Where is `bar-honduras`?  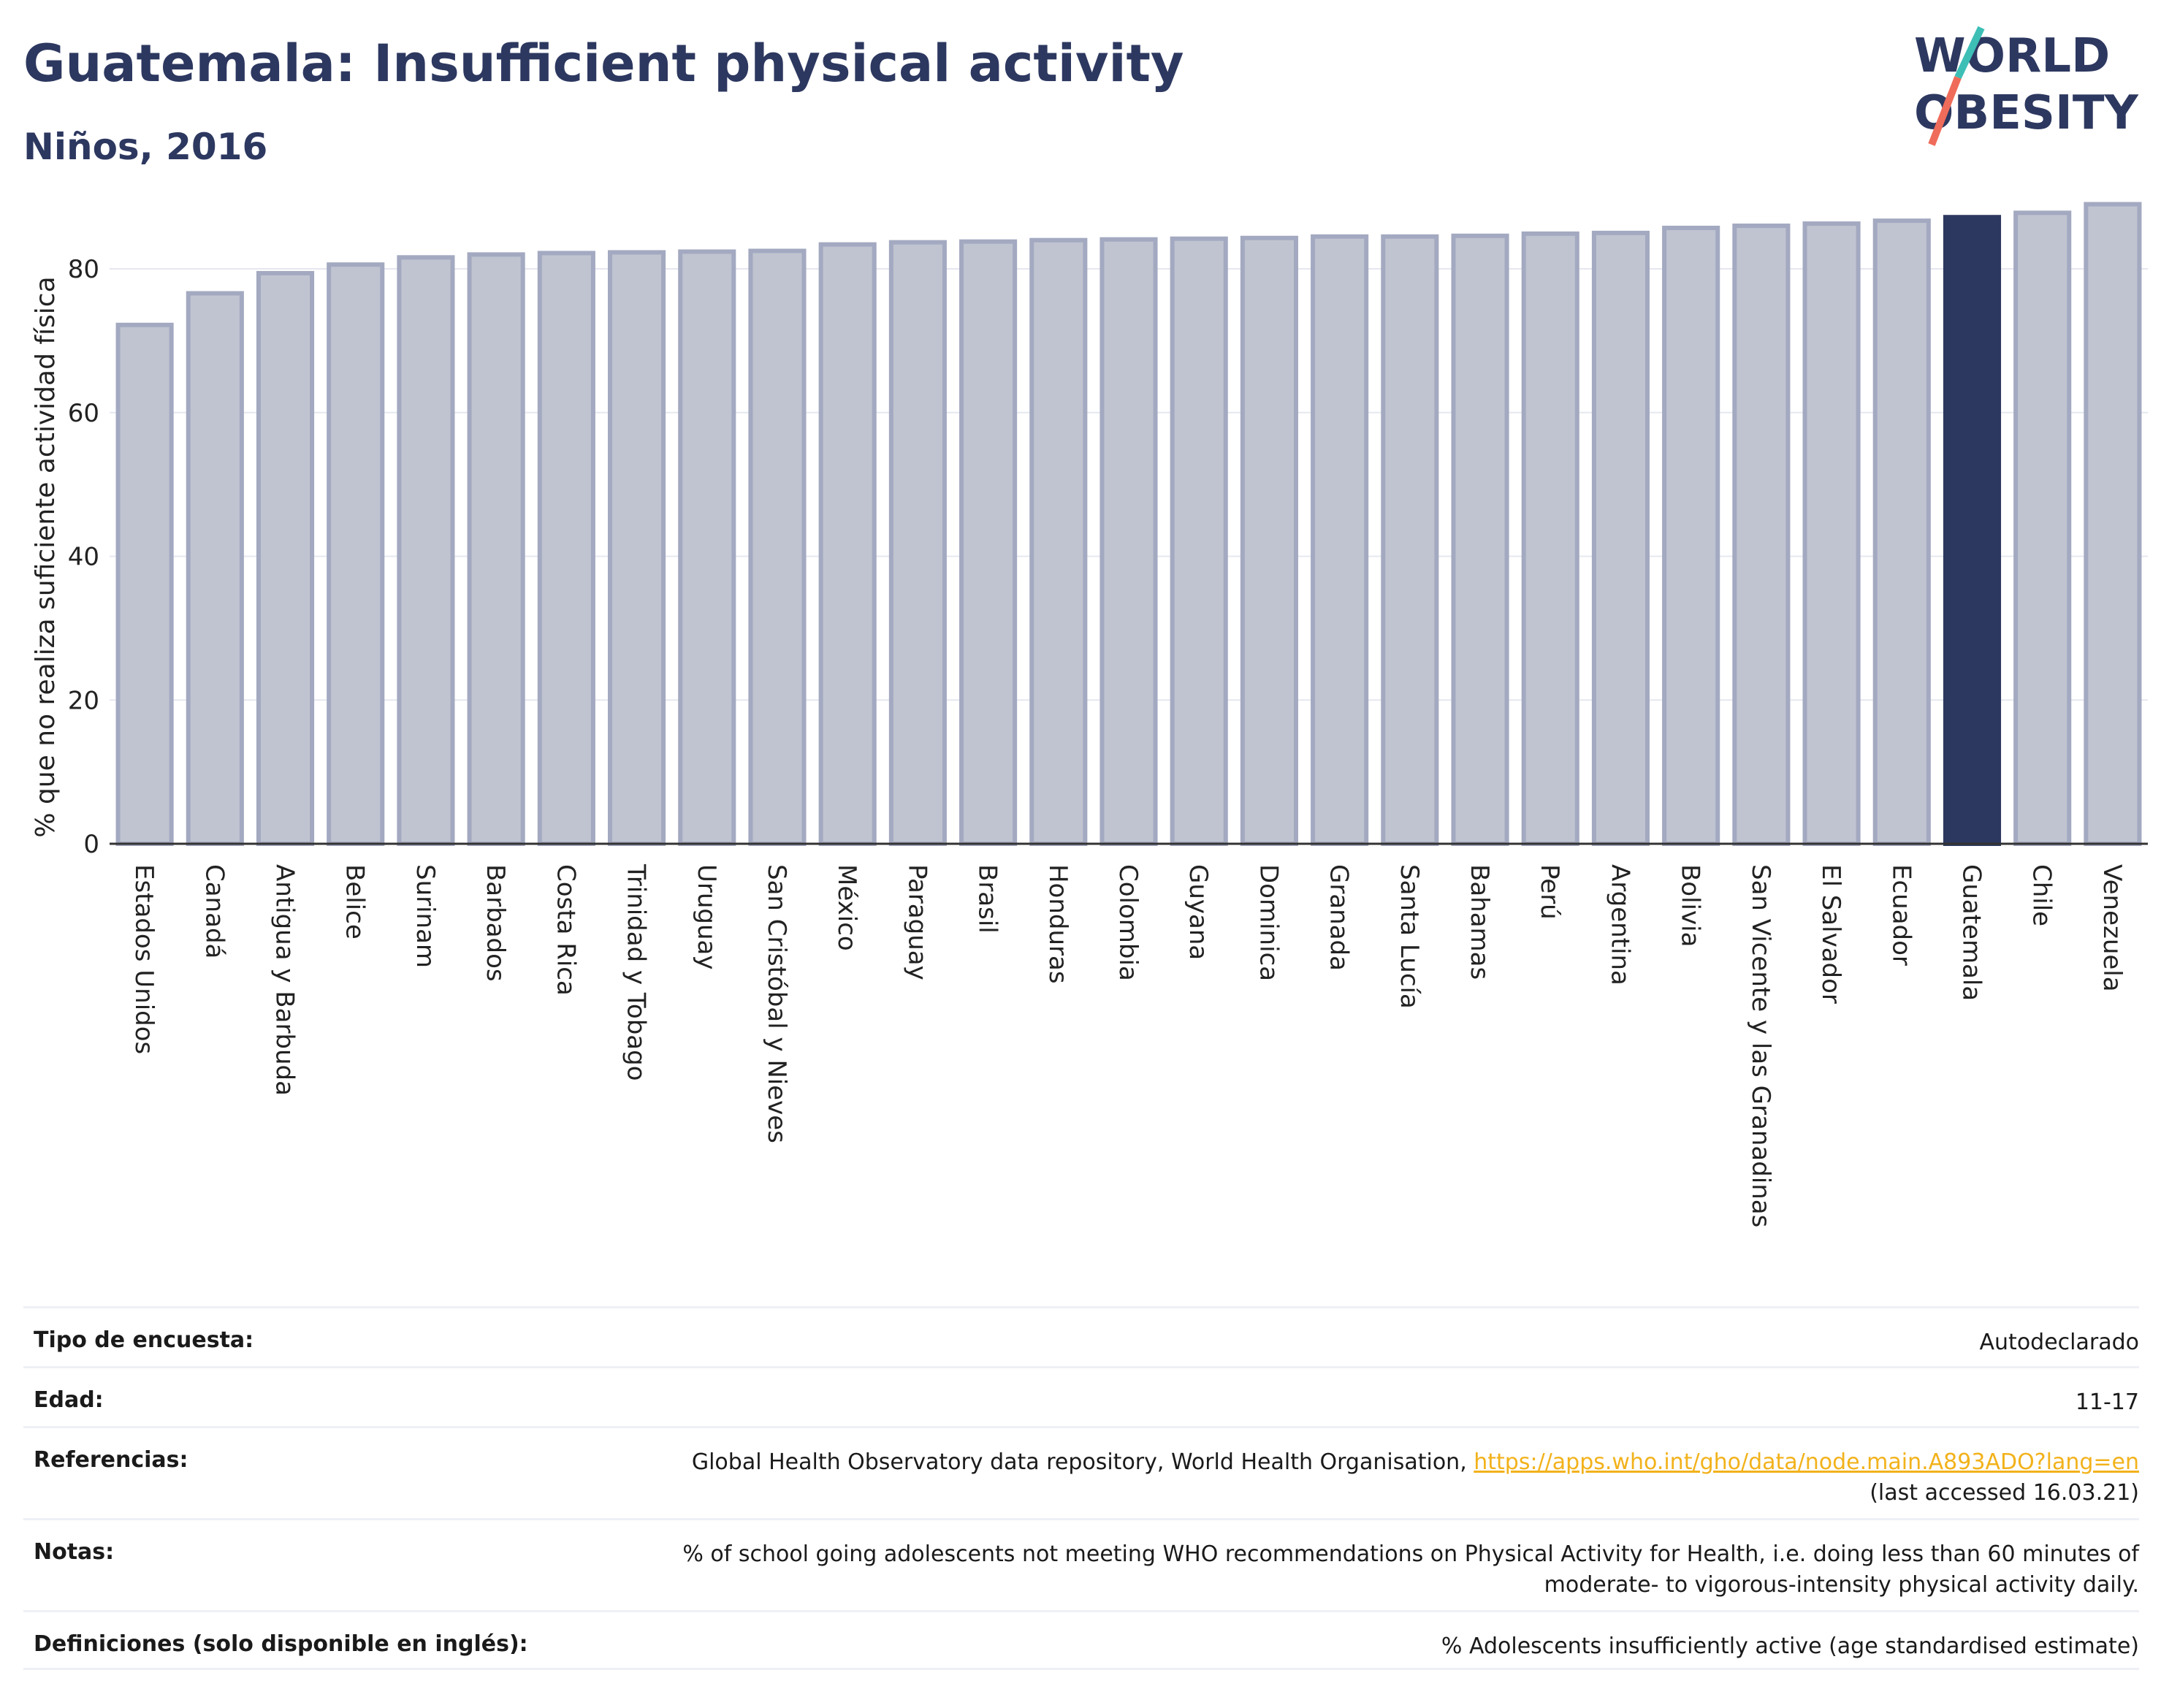
bar-honduras is located at coordinates (1058, 541).